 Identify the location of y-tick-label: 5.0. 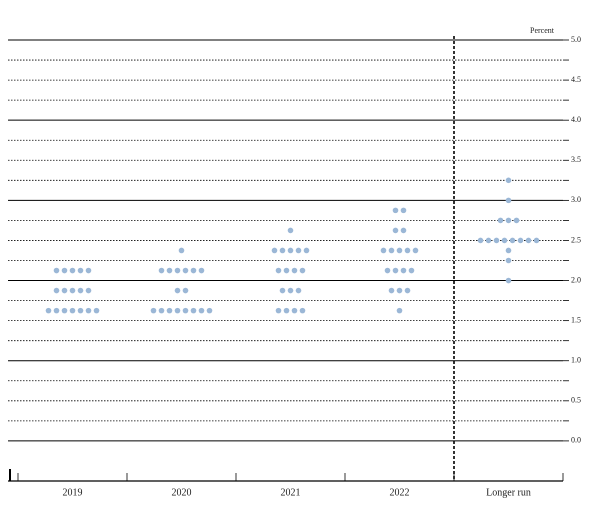
(576, 39).